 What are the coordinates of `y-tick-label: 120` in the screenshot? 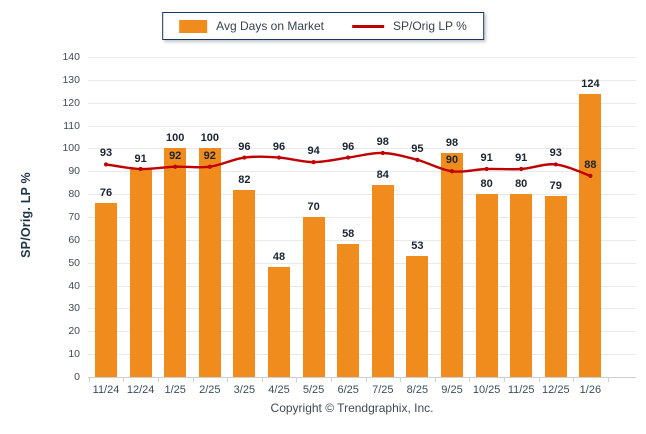 It's located at (71, 102).